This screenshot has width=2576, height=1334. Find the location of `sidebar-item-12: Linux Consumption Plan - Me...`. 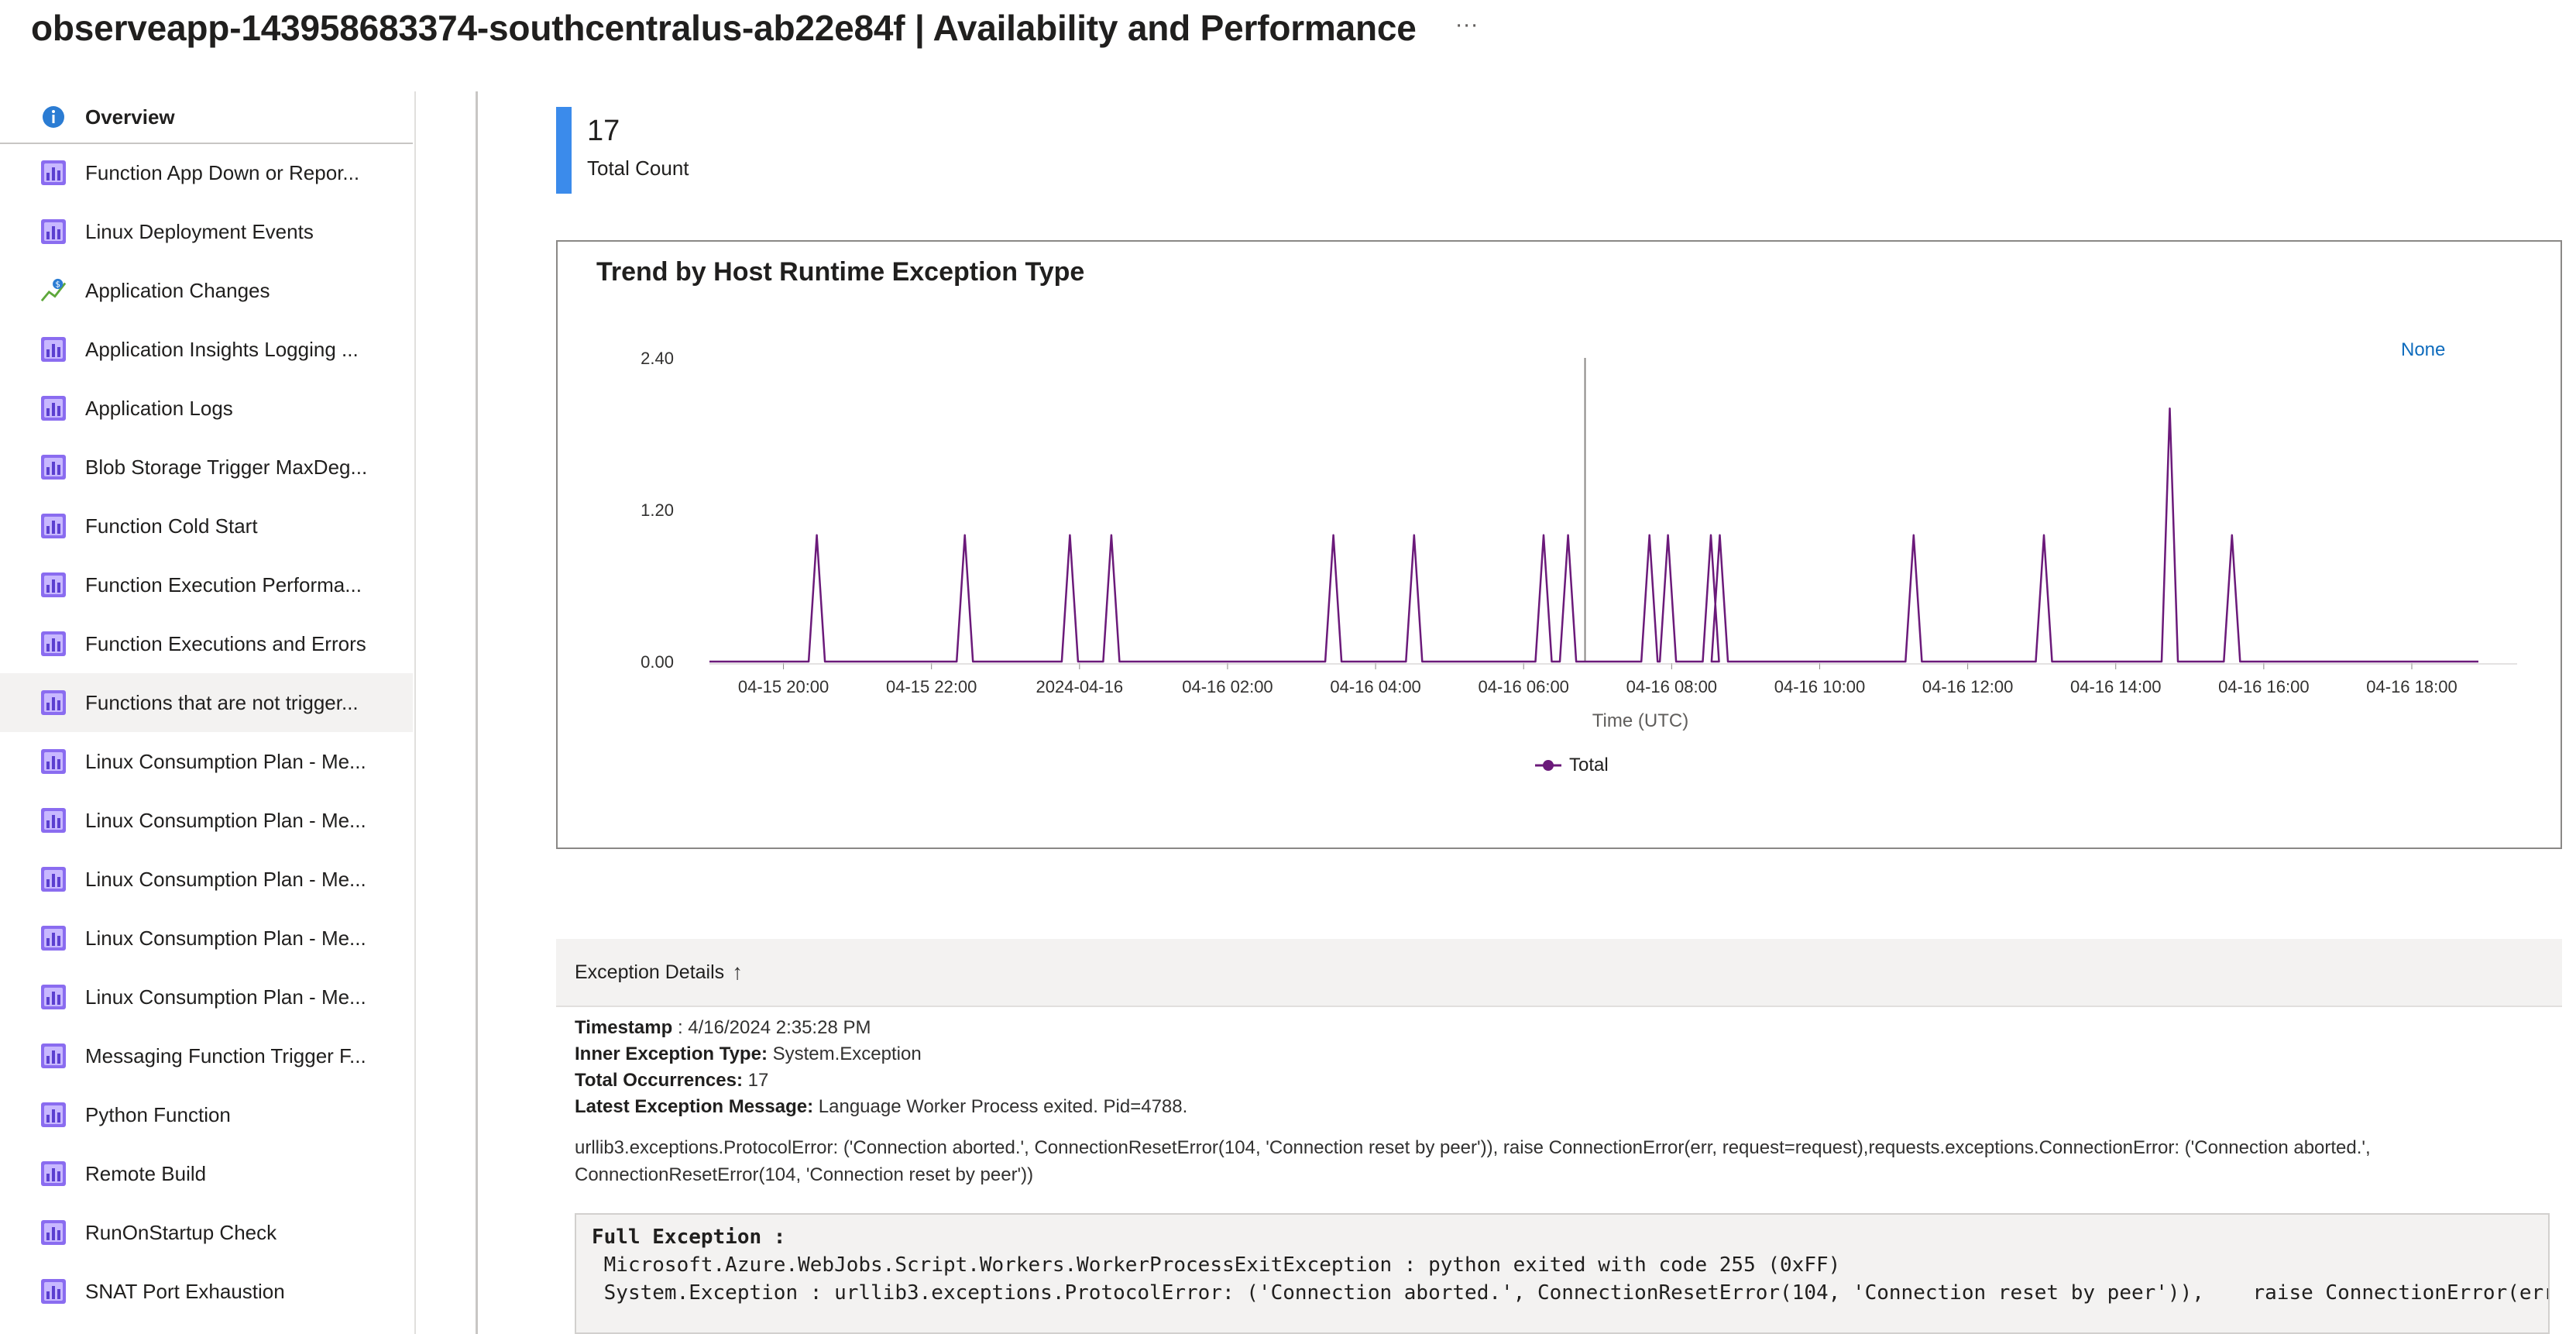

sidebar-item-12: Linux Consumption Plan - Me... is located at coordinates (206, 820).